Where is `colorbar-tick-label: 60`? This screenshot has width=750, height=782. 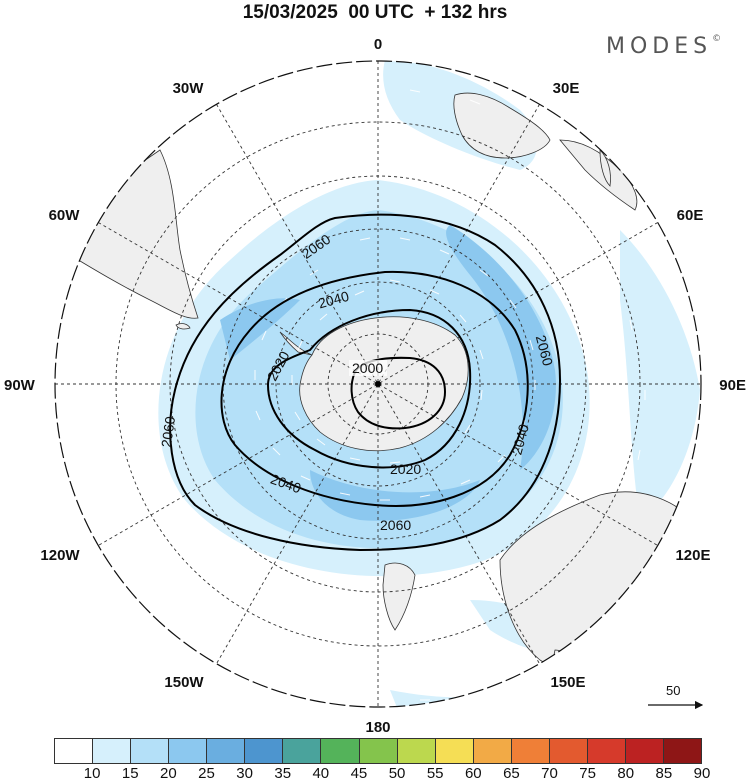 colorbar-tick-label: 60 is located at coordinates (473, 773).